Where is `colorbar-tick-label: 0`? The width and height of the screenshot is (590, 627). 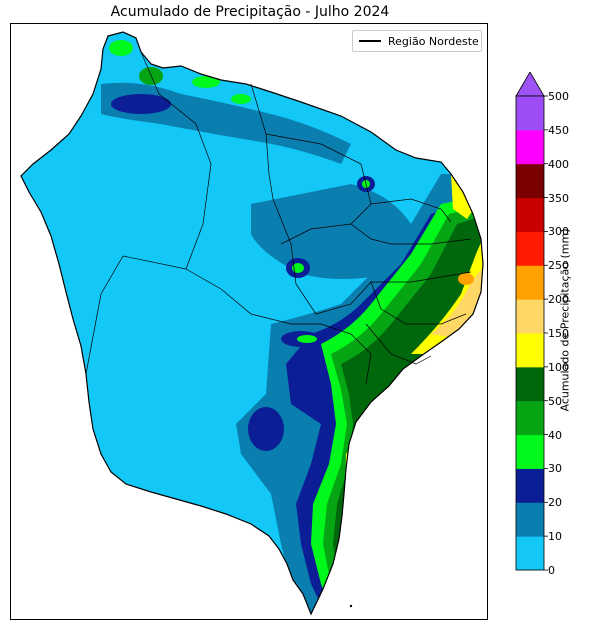
colorbar-tick-label: 0 is located at coordinates (551, 570).